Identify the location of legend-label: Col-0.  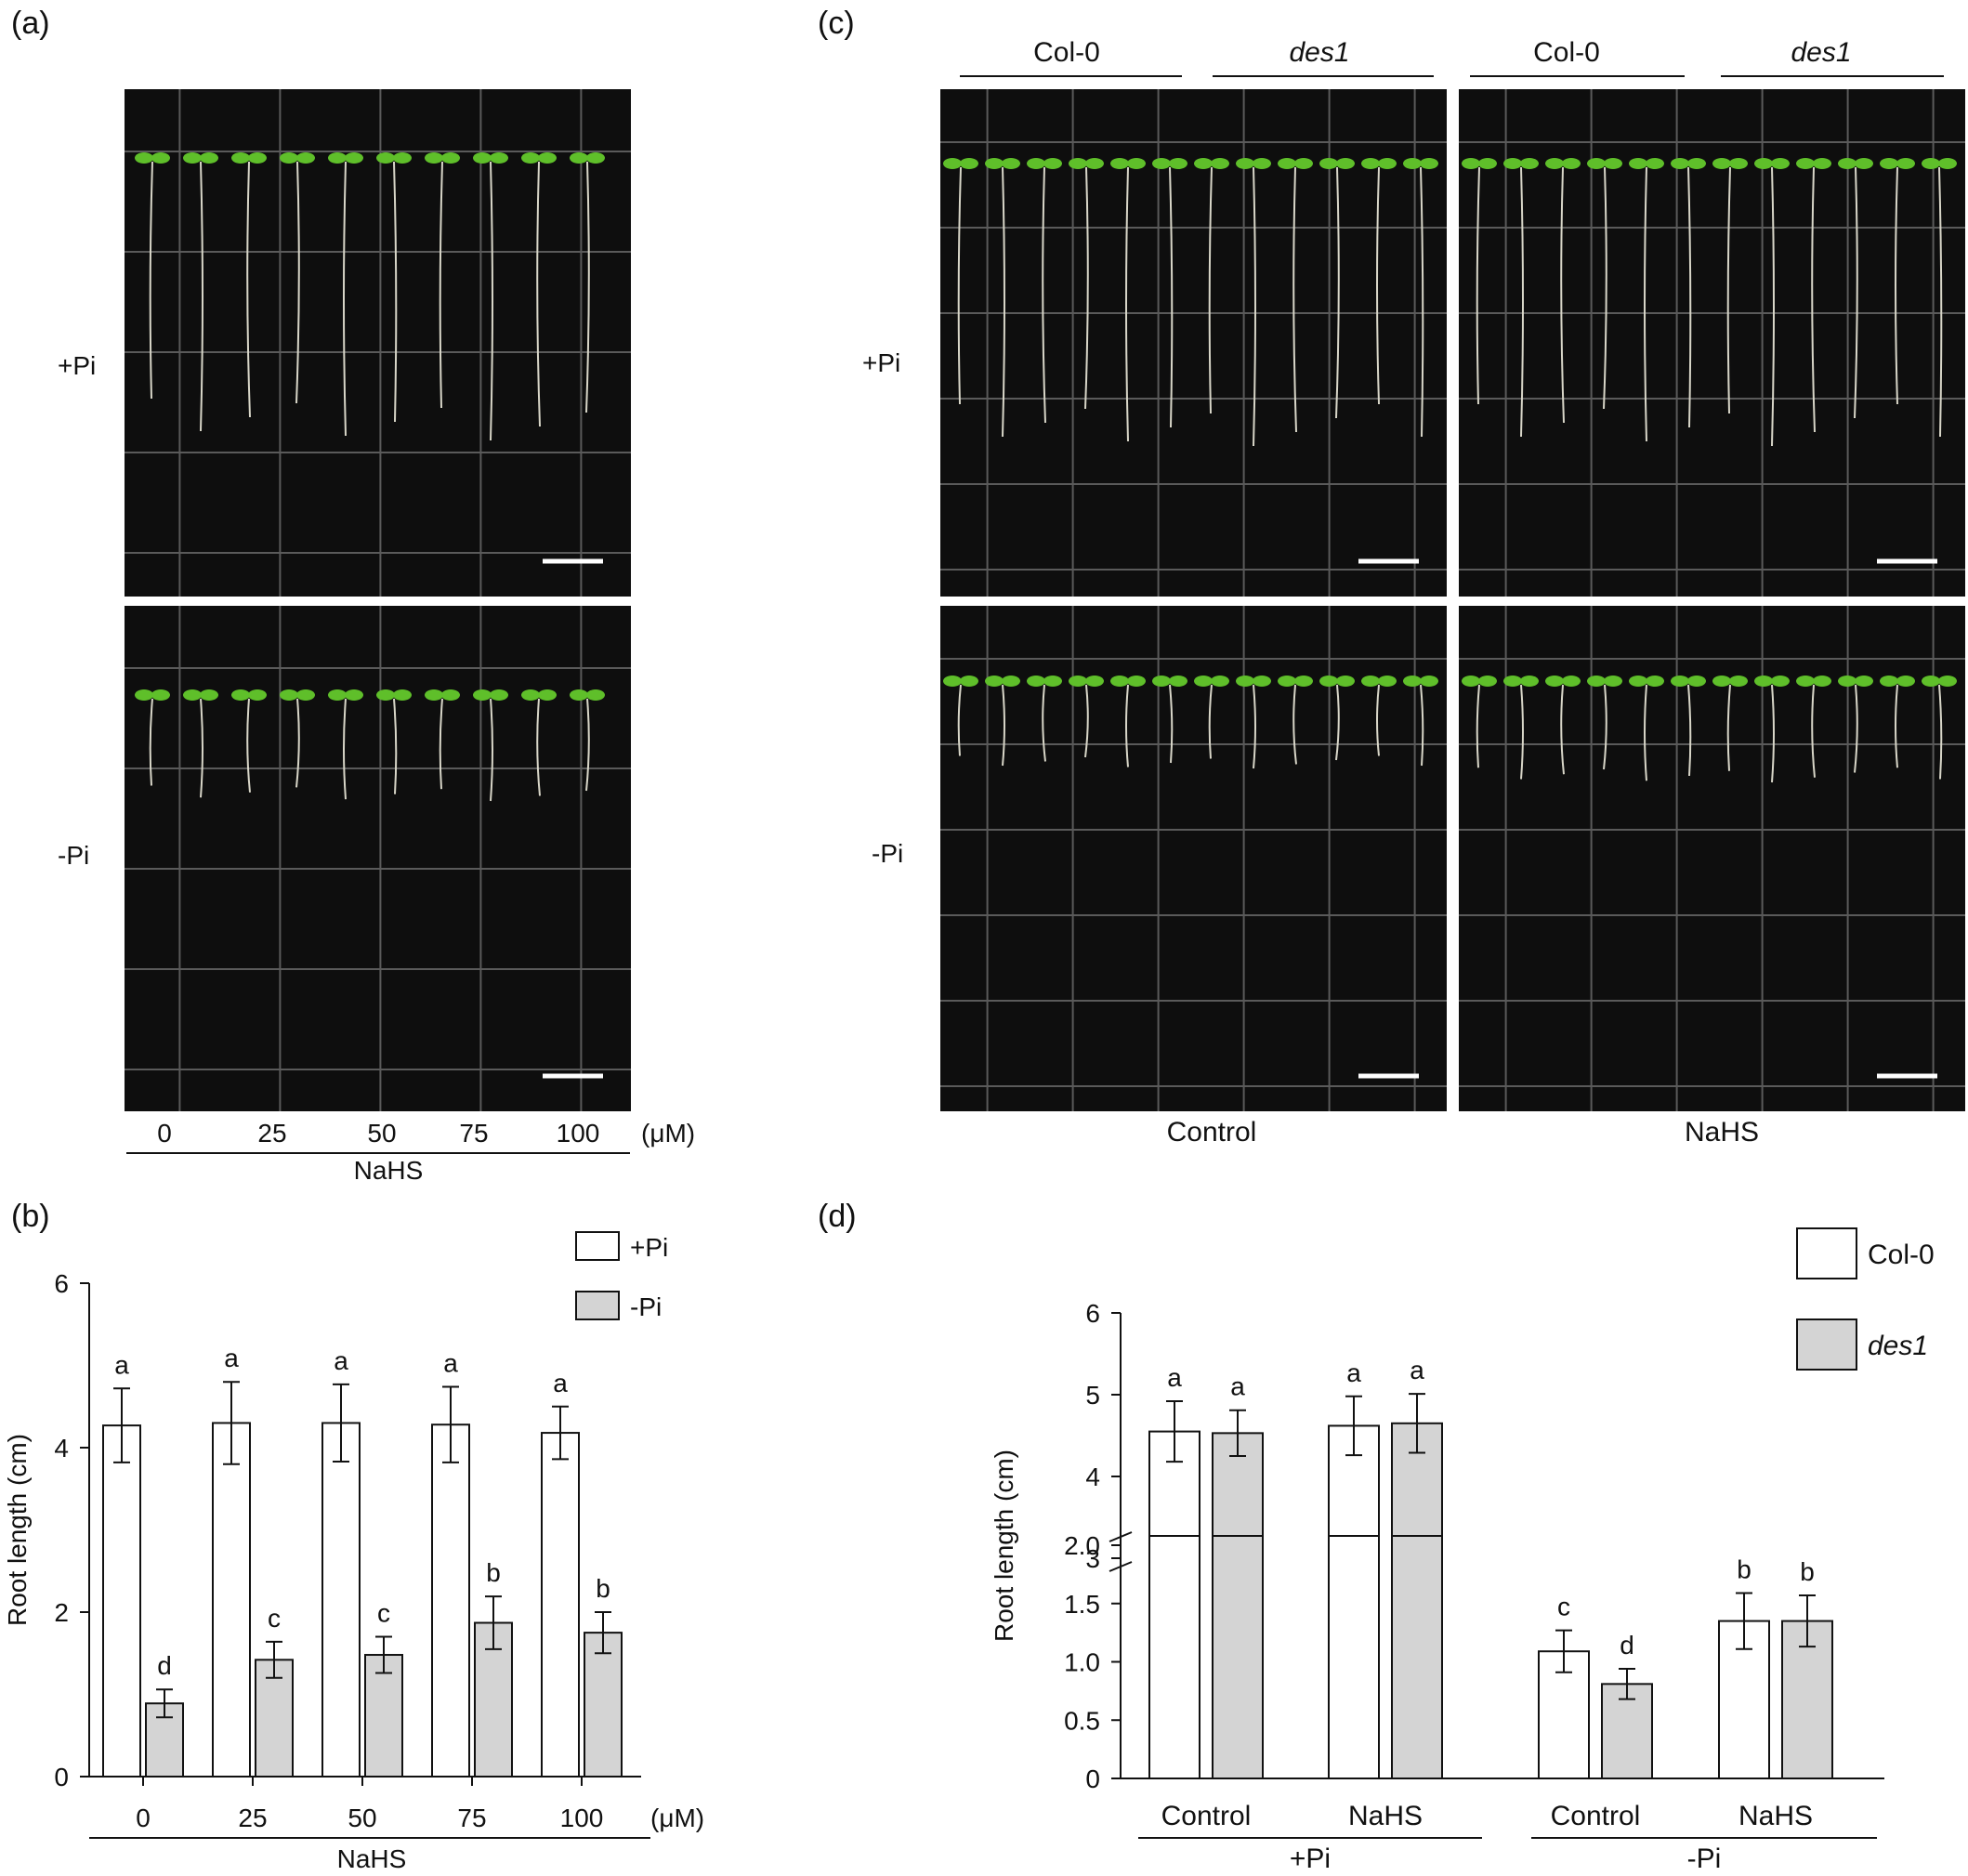
(1901, 1255).